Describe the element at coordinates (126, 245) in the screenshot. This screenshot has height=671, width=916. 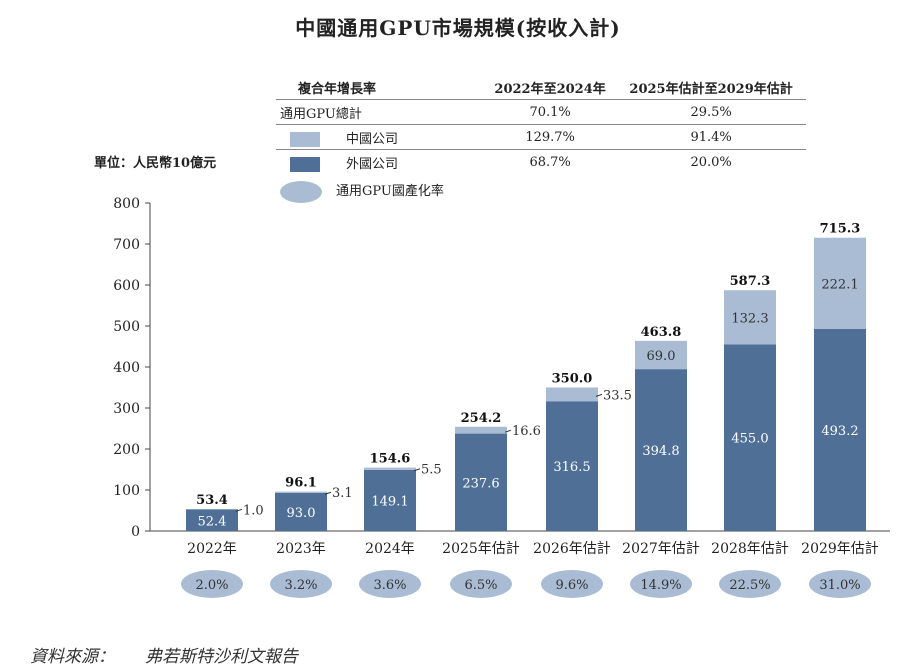
I see `y-tick-label: 700` at that location.